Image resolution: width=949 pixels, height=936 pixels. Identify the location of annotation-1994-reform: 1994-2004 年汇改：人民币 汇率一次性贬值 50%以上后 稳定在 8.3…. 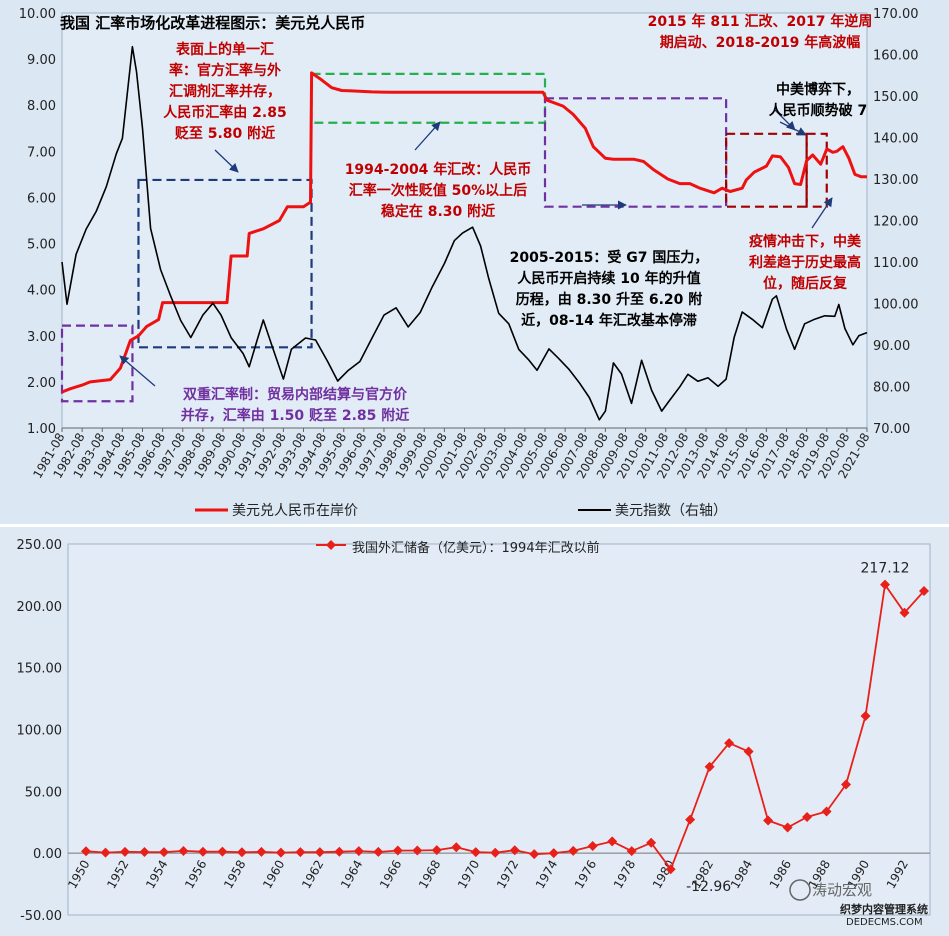
(438, 191).